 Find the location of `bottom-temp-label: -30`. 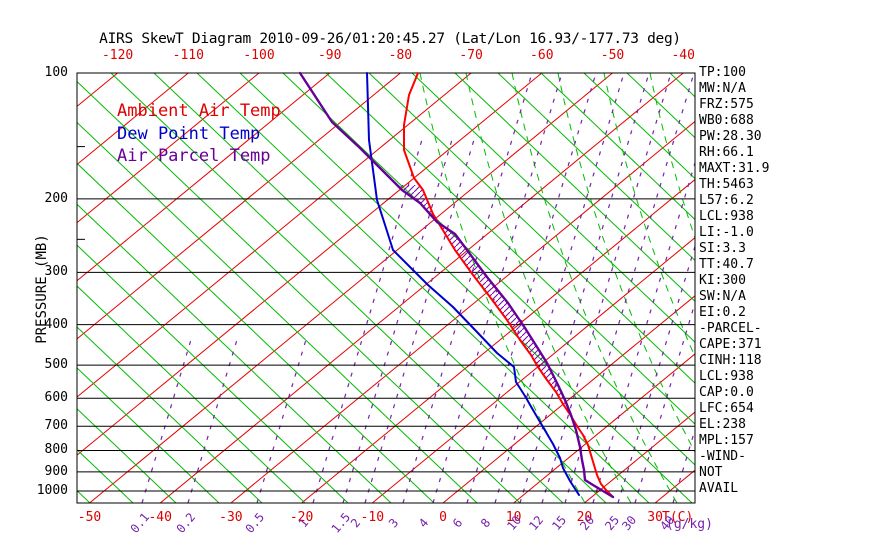

bottom-temp-label: -30 is located at coordinates (231, 517).